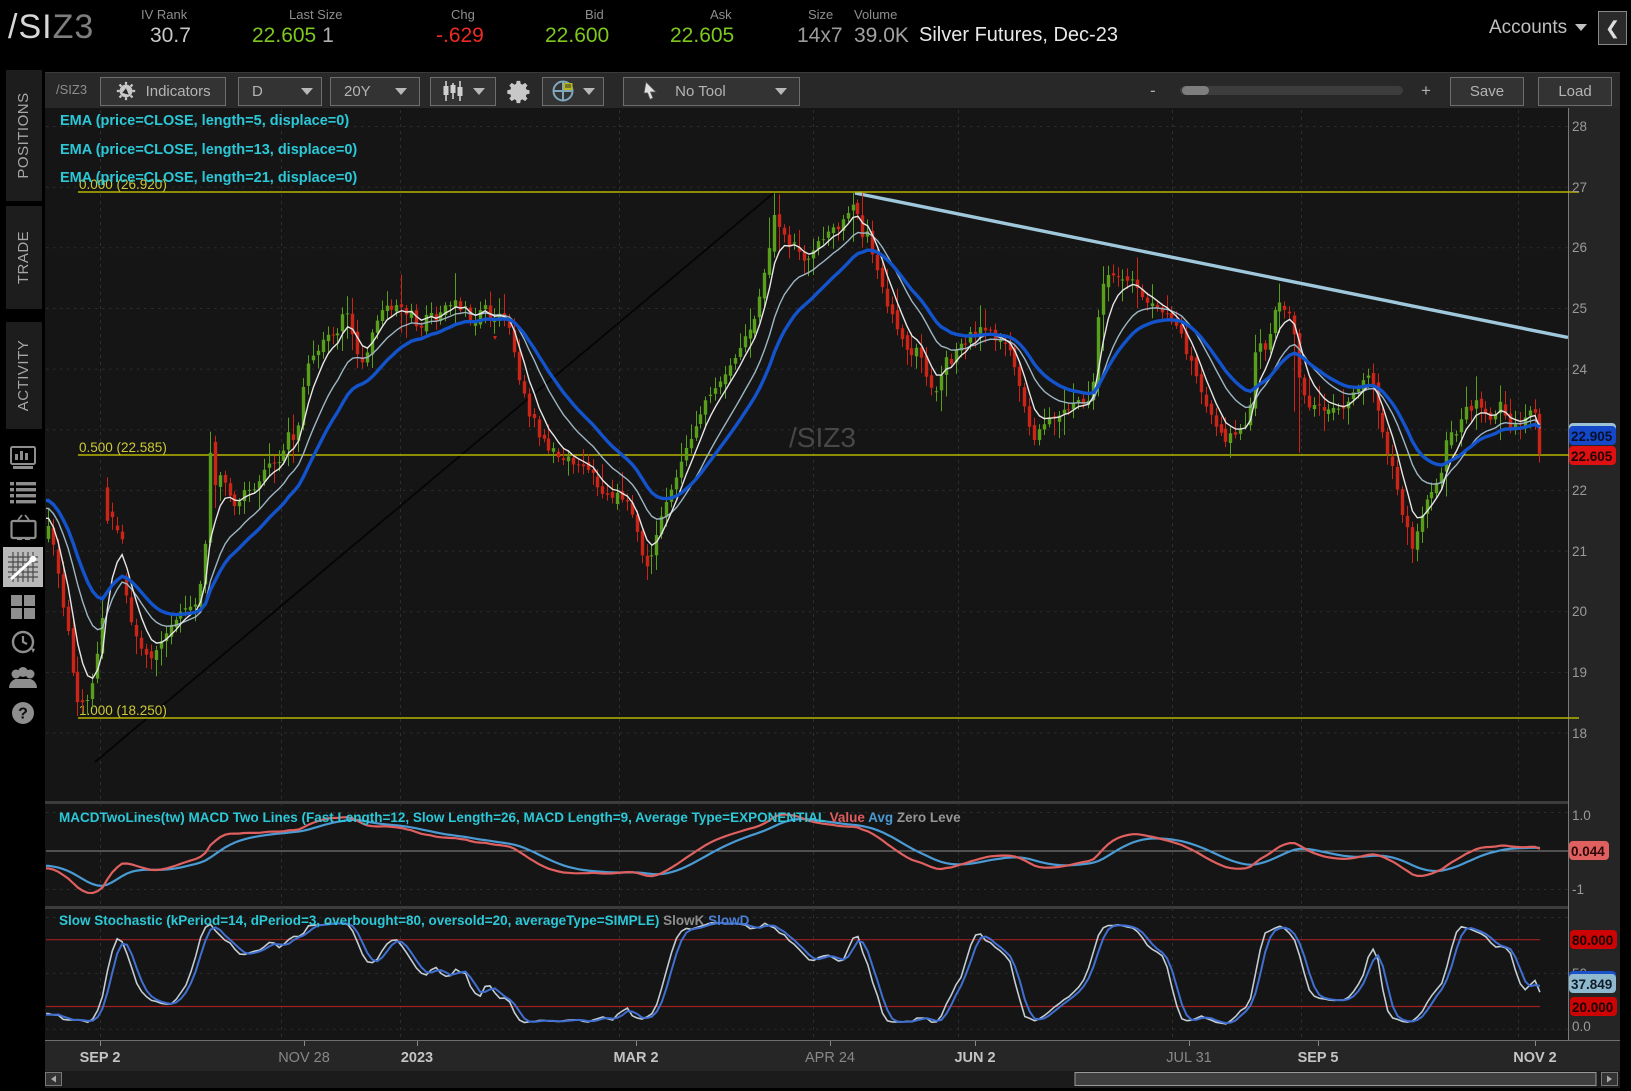 The image size is (1631, 1091). What do you see at coordinates (1578, 889) in the screenshot?
I see `svg-text: -1` at bounding box center [1578, 889].